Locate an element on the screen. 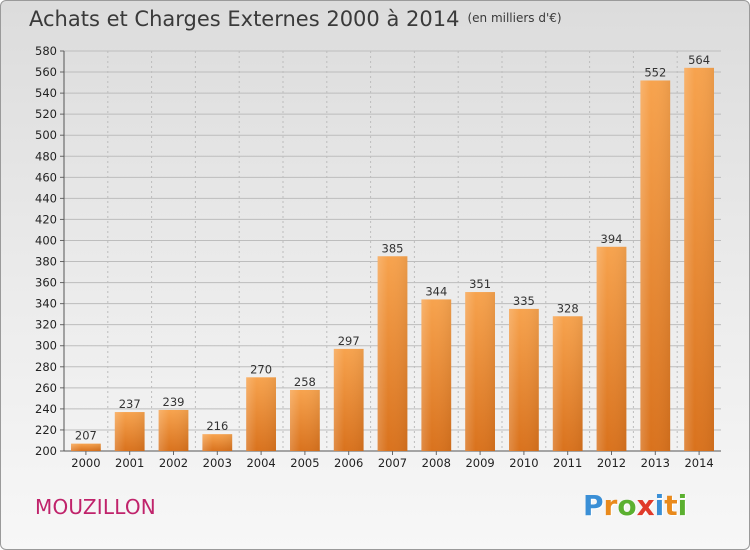 This screenshot has width=750, height=550. x-tick-label: 2000 is located at coordinates (85, 463).